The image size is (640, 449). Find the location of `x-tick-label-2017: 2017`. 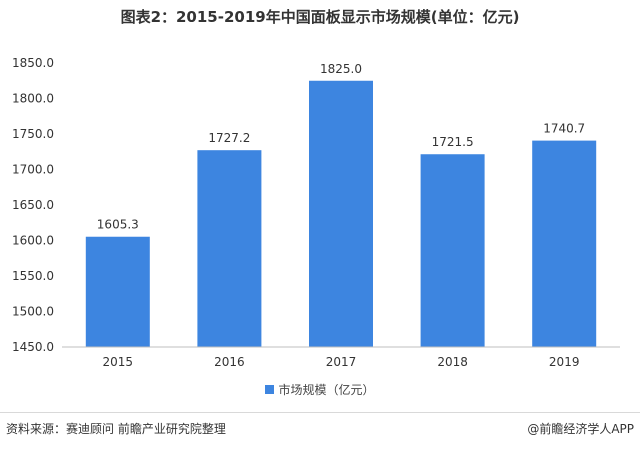

x-tick-label-2017: 2017 is located at coordinates (341, 362).